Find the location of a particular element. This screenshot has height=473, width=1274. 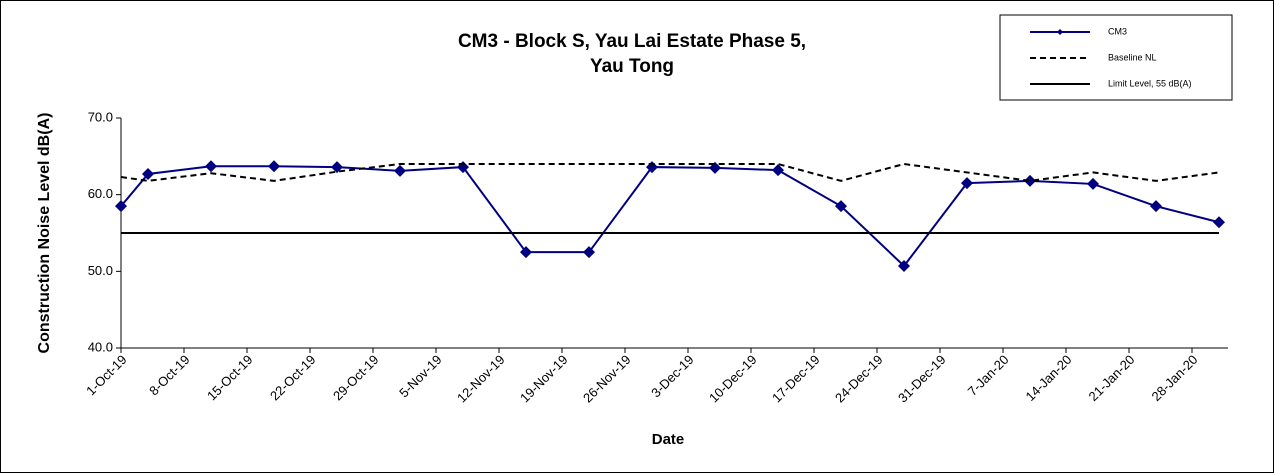

y-tick-label: 60.0 is located at coordinates (100, 193).